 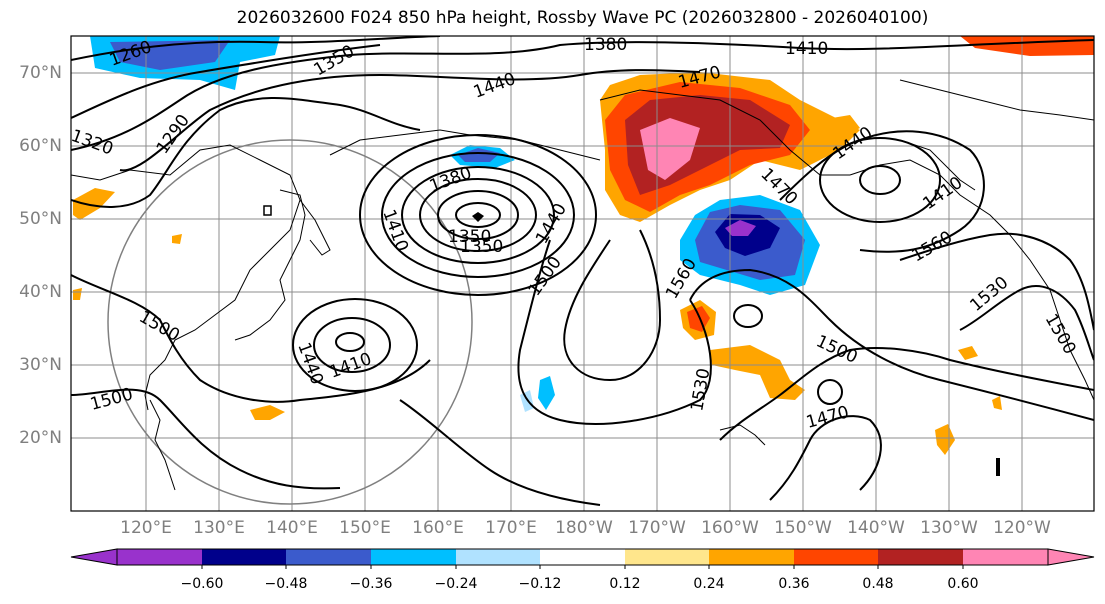 I want to click on contour-label: 1320, so click(x=91, y=143).